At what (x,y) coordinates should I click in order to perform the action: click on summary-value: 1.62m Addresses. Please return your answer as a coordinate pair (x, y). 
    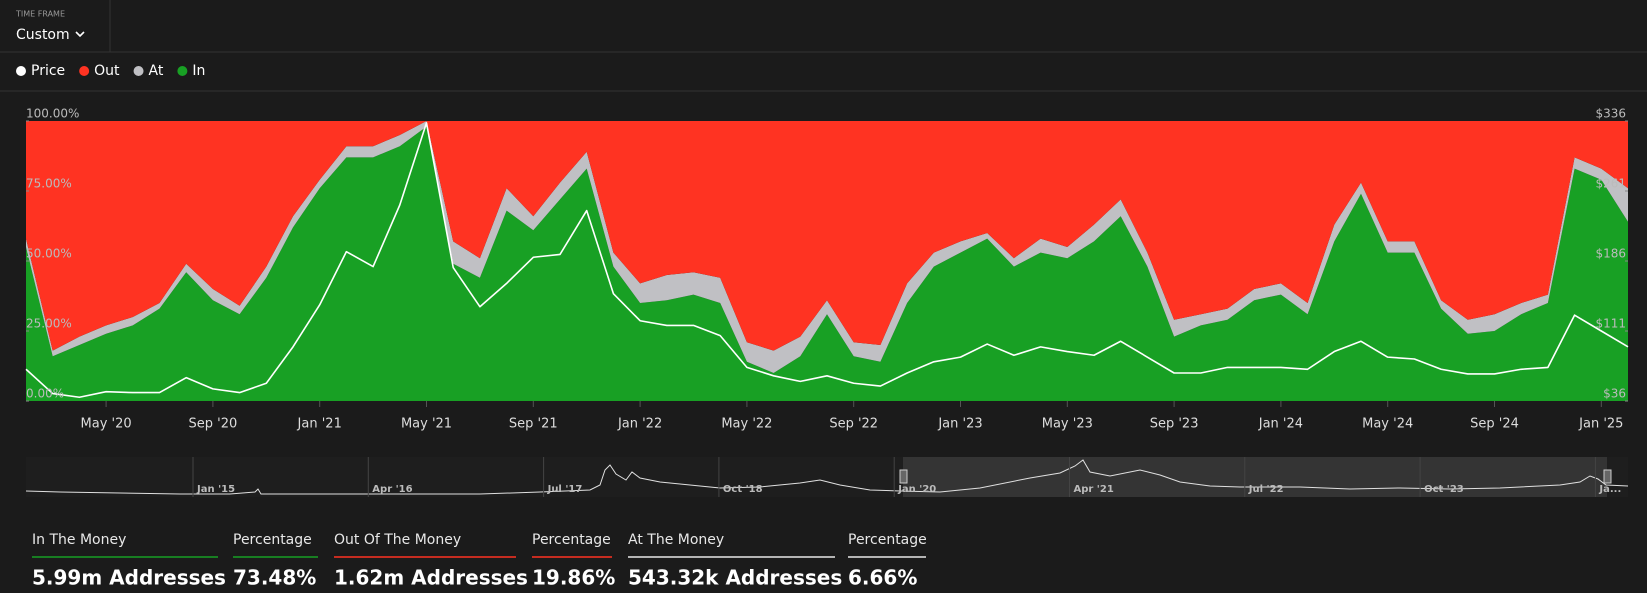
    Looking at the image, I should click on (431, 578).